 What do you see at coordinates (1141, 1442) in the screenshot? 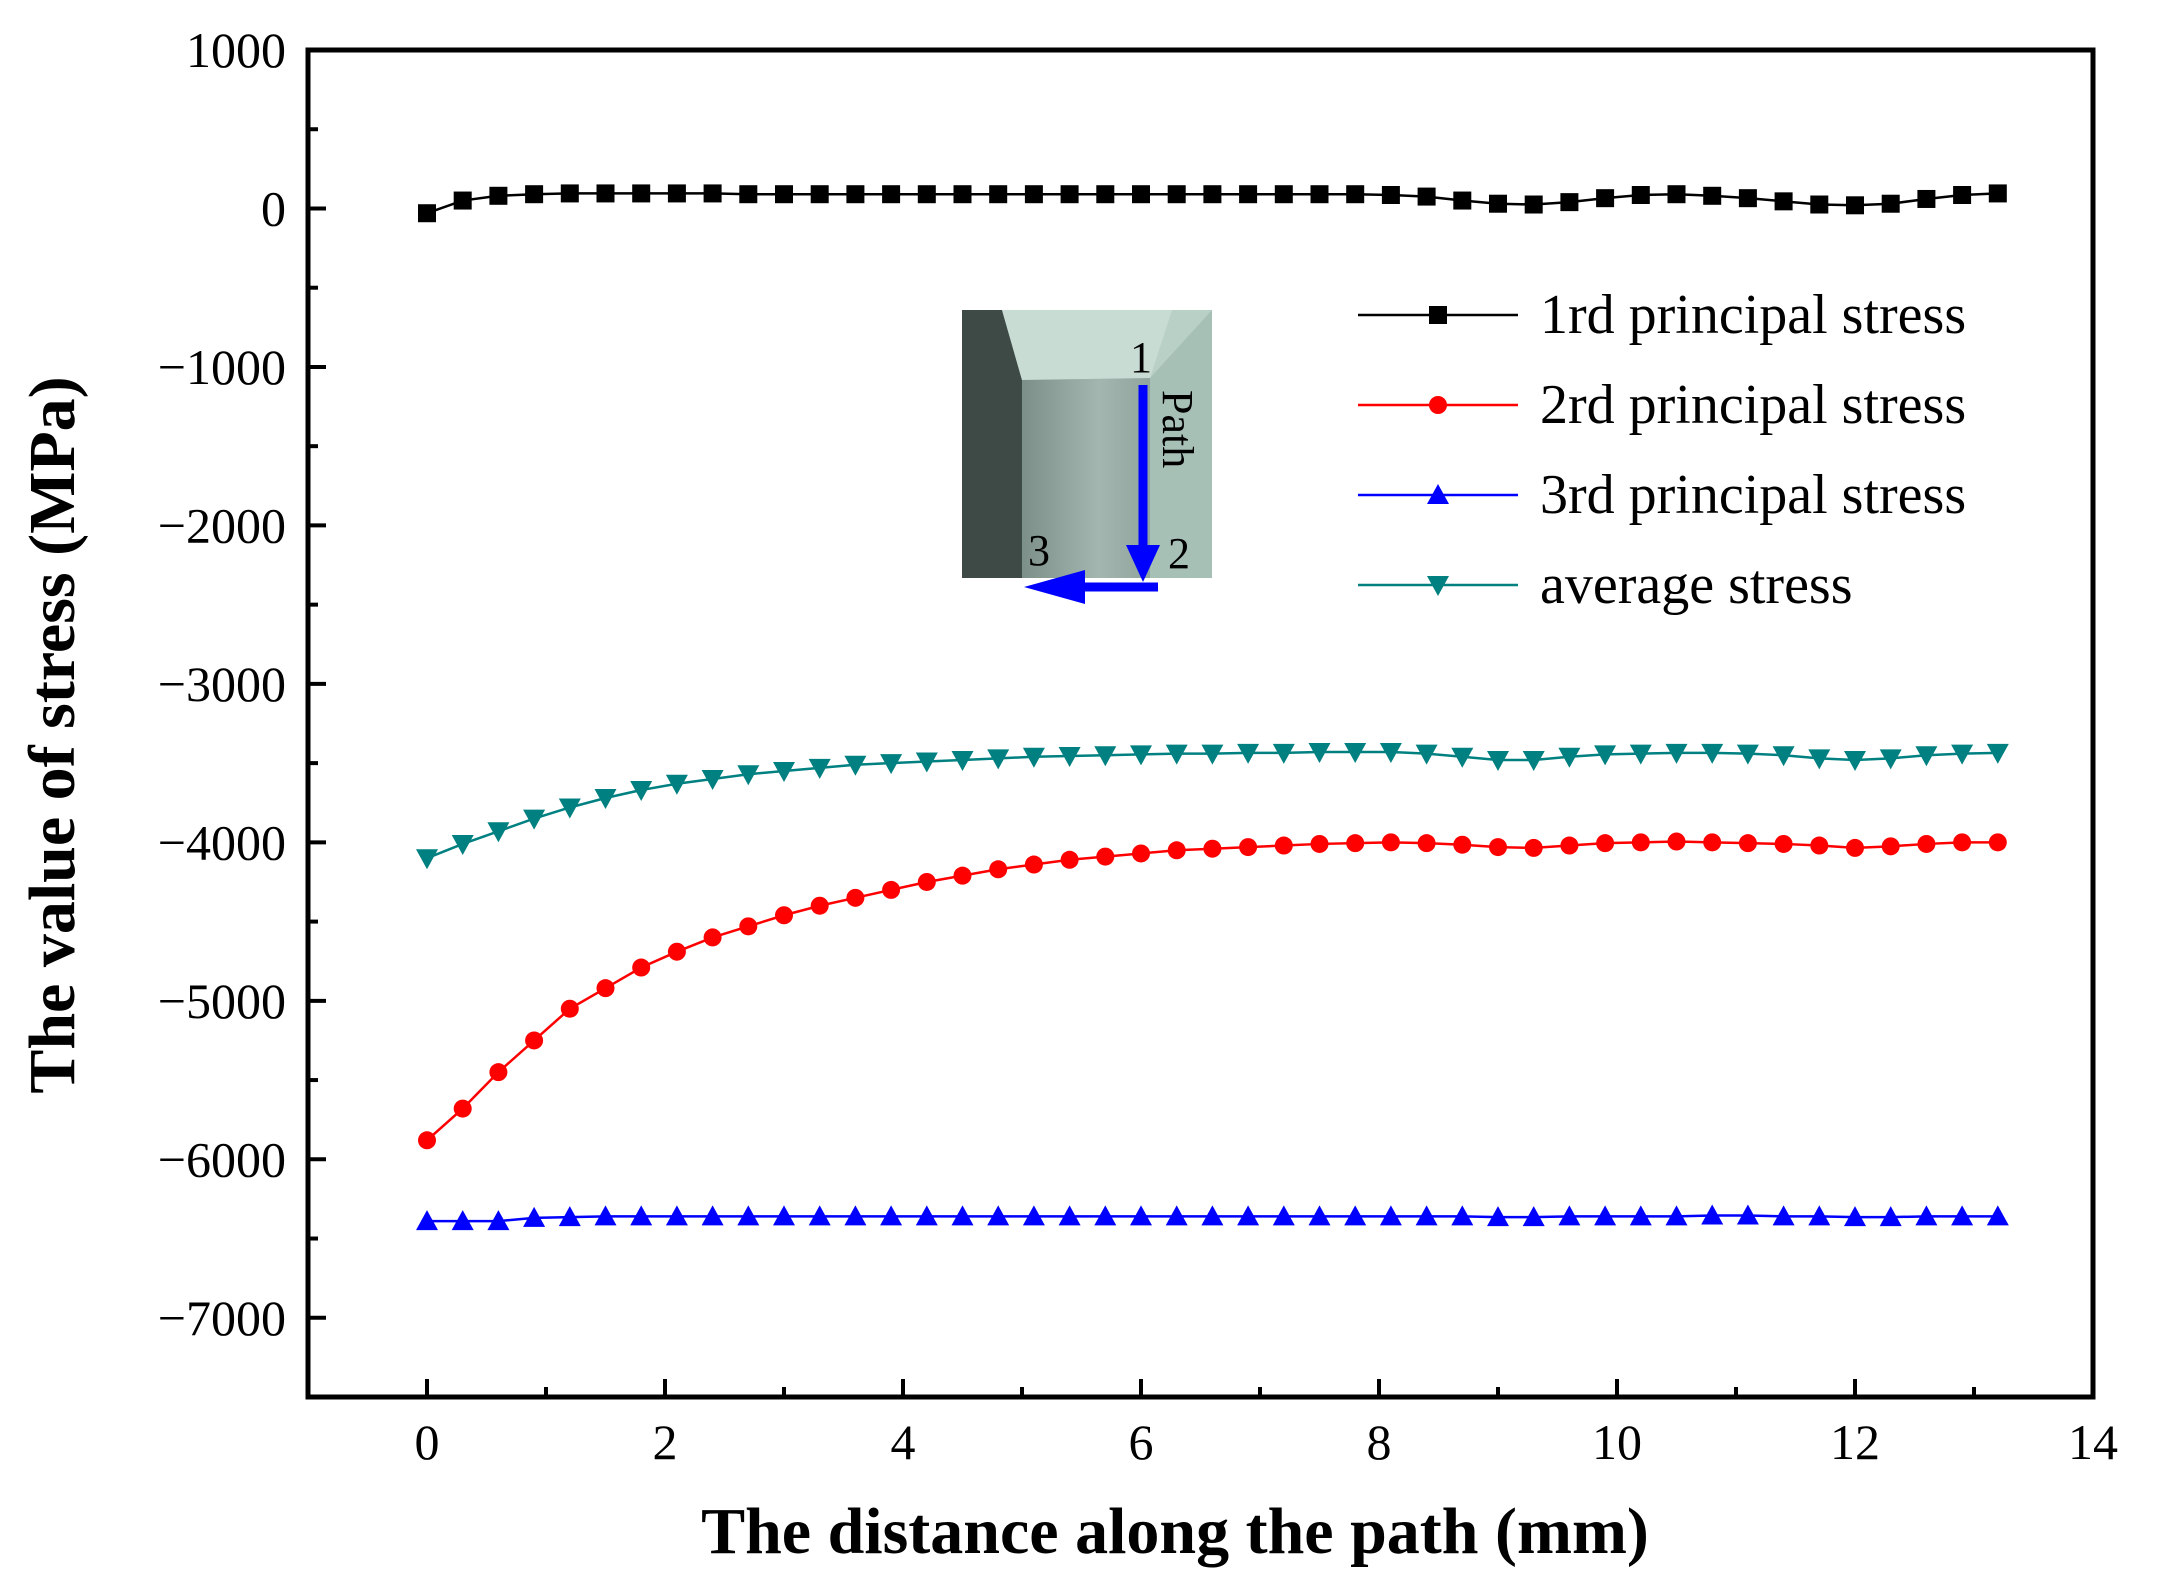
I see `x-tick-label: 6` at bounding box center [1141, 1442].